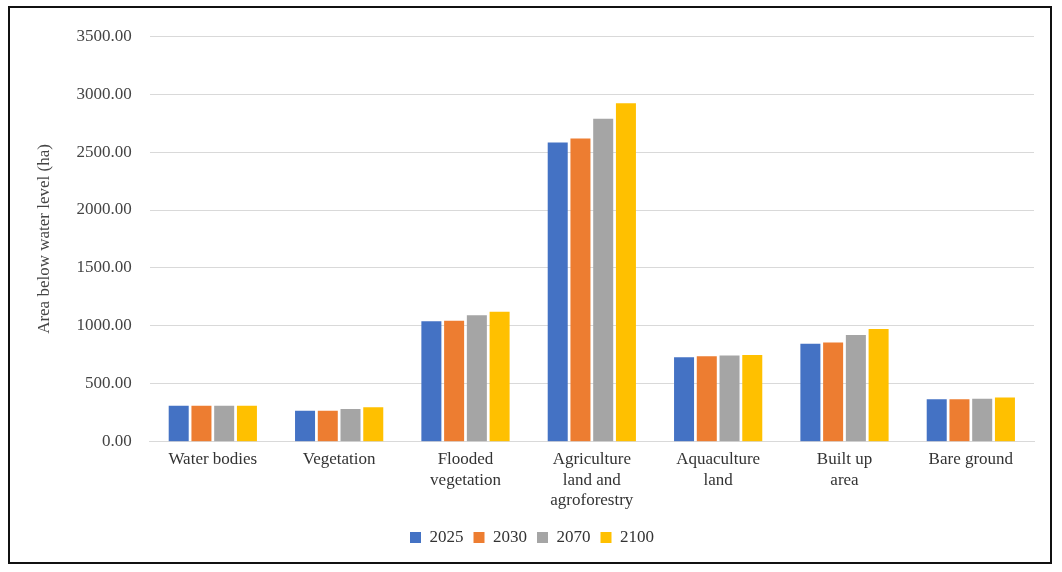  Describe the element at coordinates (637, 536) in the screenshot. I see `legend-label: 2100` at that location.